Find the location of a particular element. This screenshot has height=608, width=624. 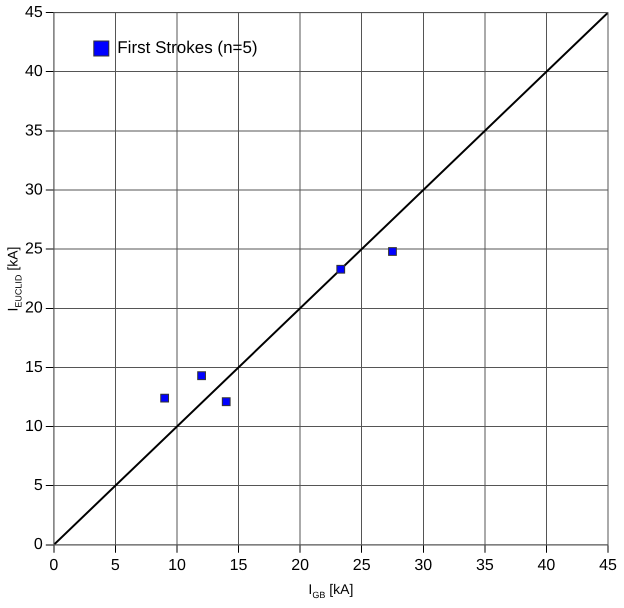

y-tick-label: 30 is located at coordinates (34, 189).